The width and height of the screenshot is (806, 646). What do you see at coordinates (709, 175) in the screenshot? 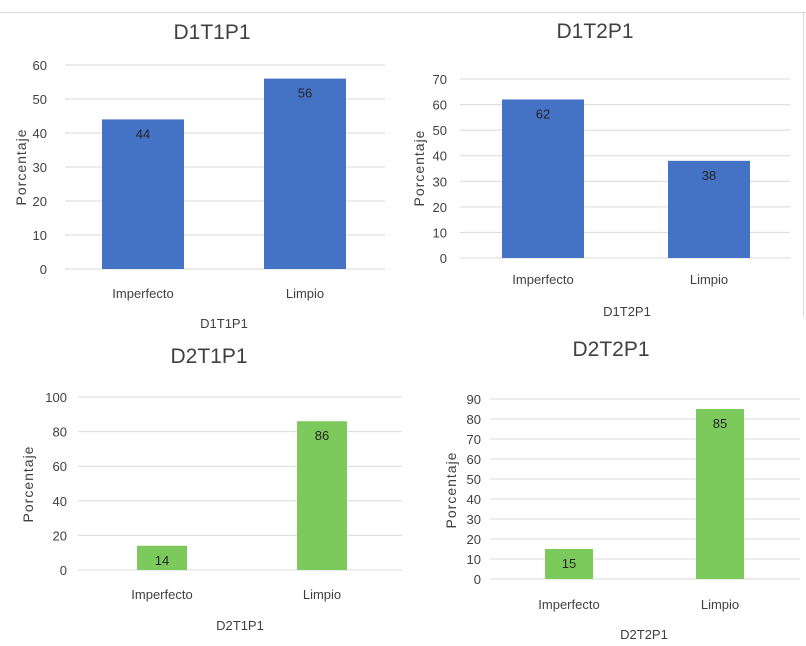
I see `data-label: 38` at bounding box center [709, 175].